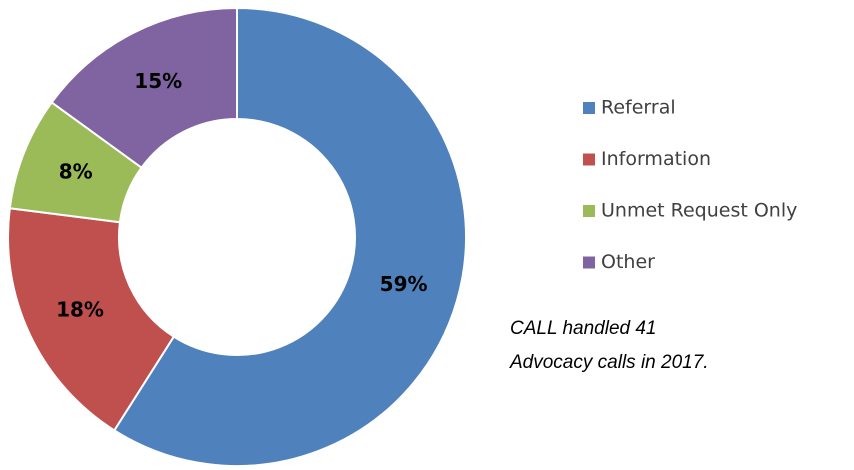 This screenshot has height=470, width=854. I want to click on data-label: 18%, so click(80, 309).